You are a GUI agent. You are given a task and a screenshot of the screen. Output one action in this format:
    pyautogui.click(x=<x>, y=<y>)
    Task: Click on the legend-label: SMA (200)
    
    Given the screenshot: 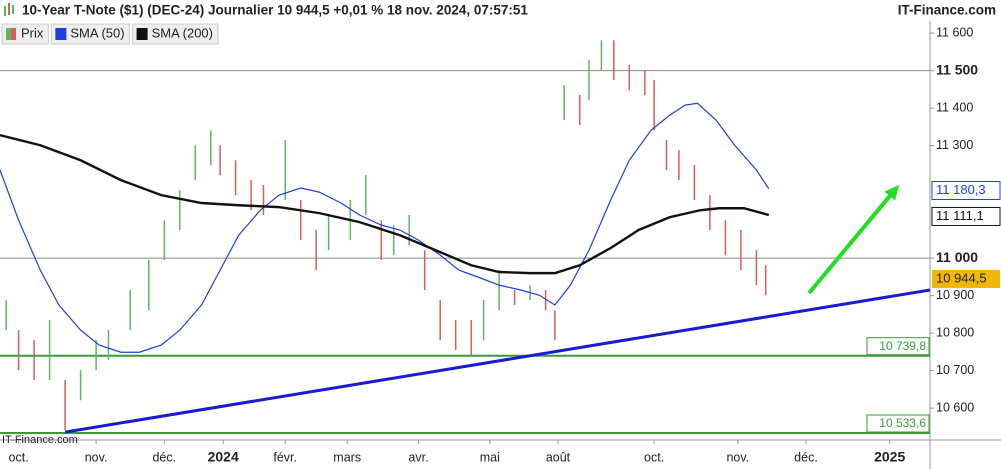 What is the action you would take?
    pyautogui.click(x=182, y=32)
    